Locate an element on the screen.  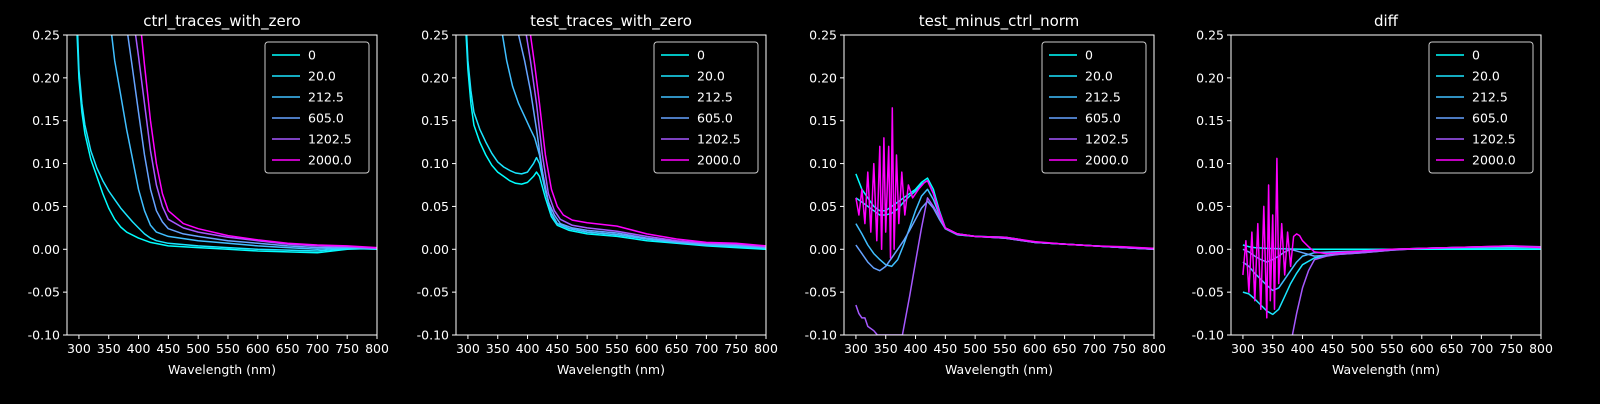
legend-label: 212.5 is located at coordinates (326, 97).